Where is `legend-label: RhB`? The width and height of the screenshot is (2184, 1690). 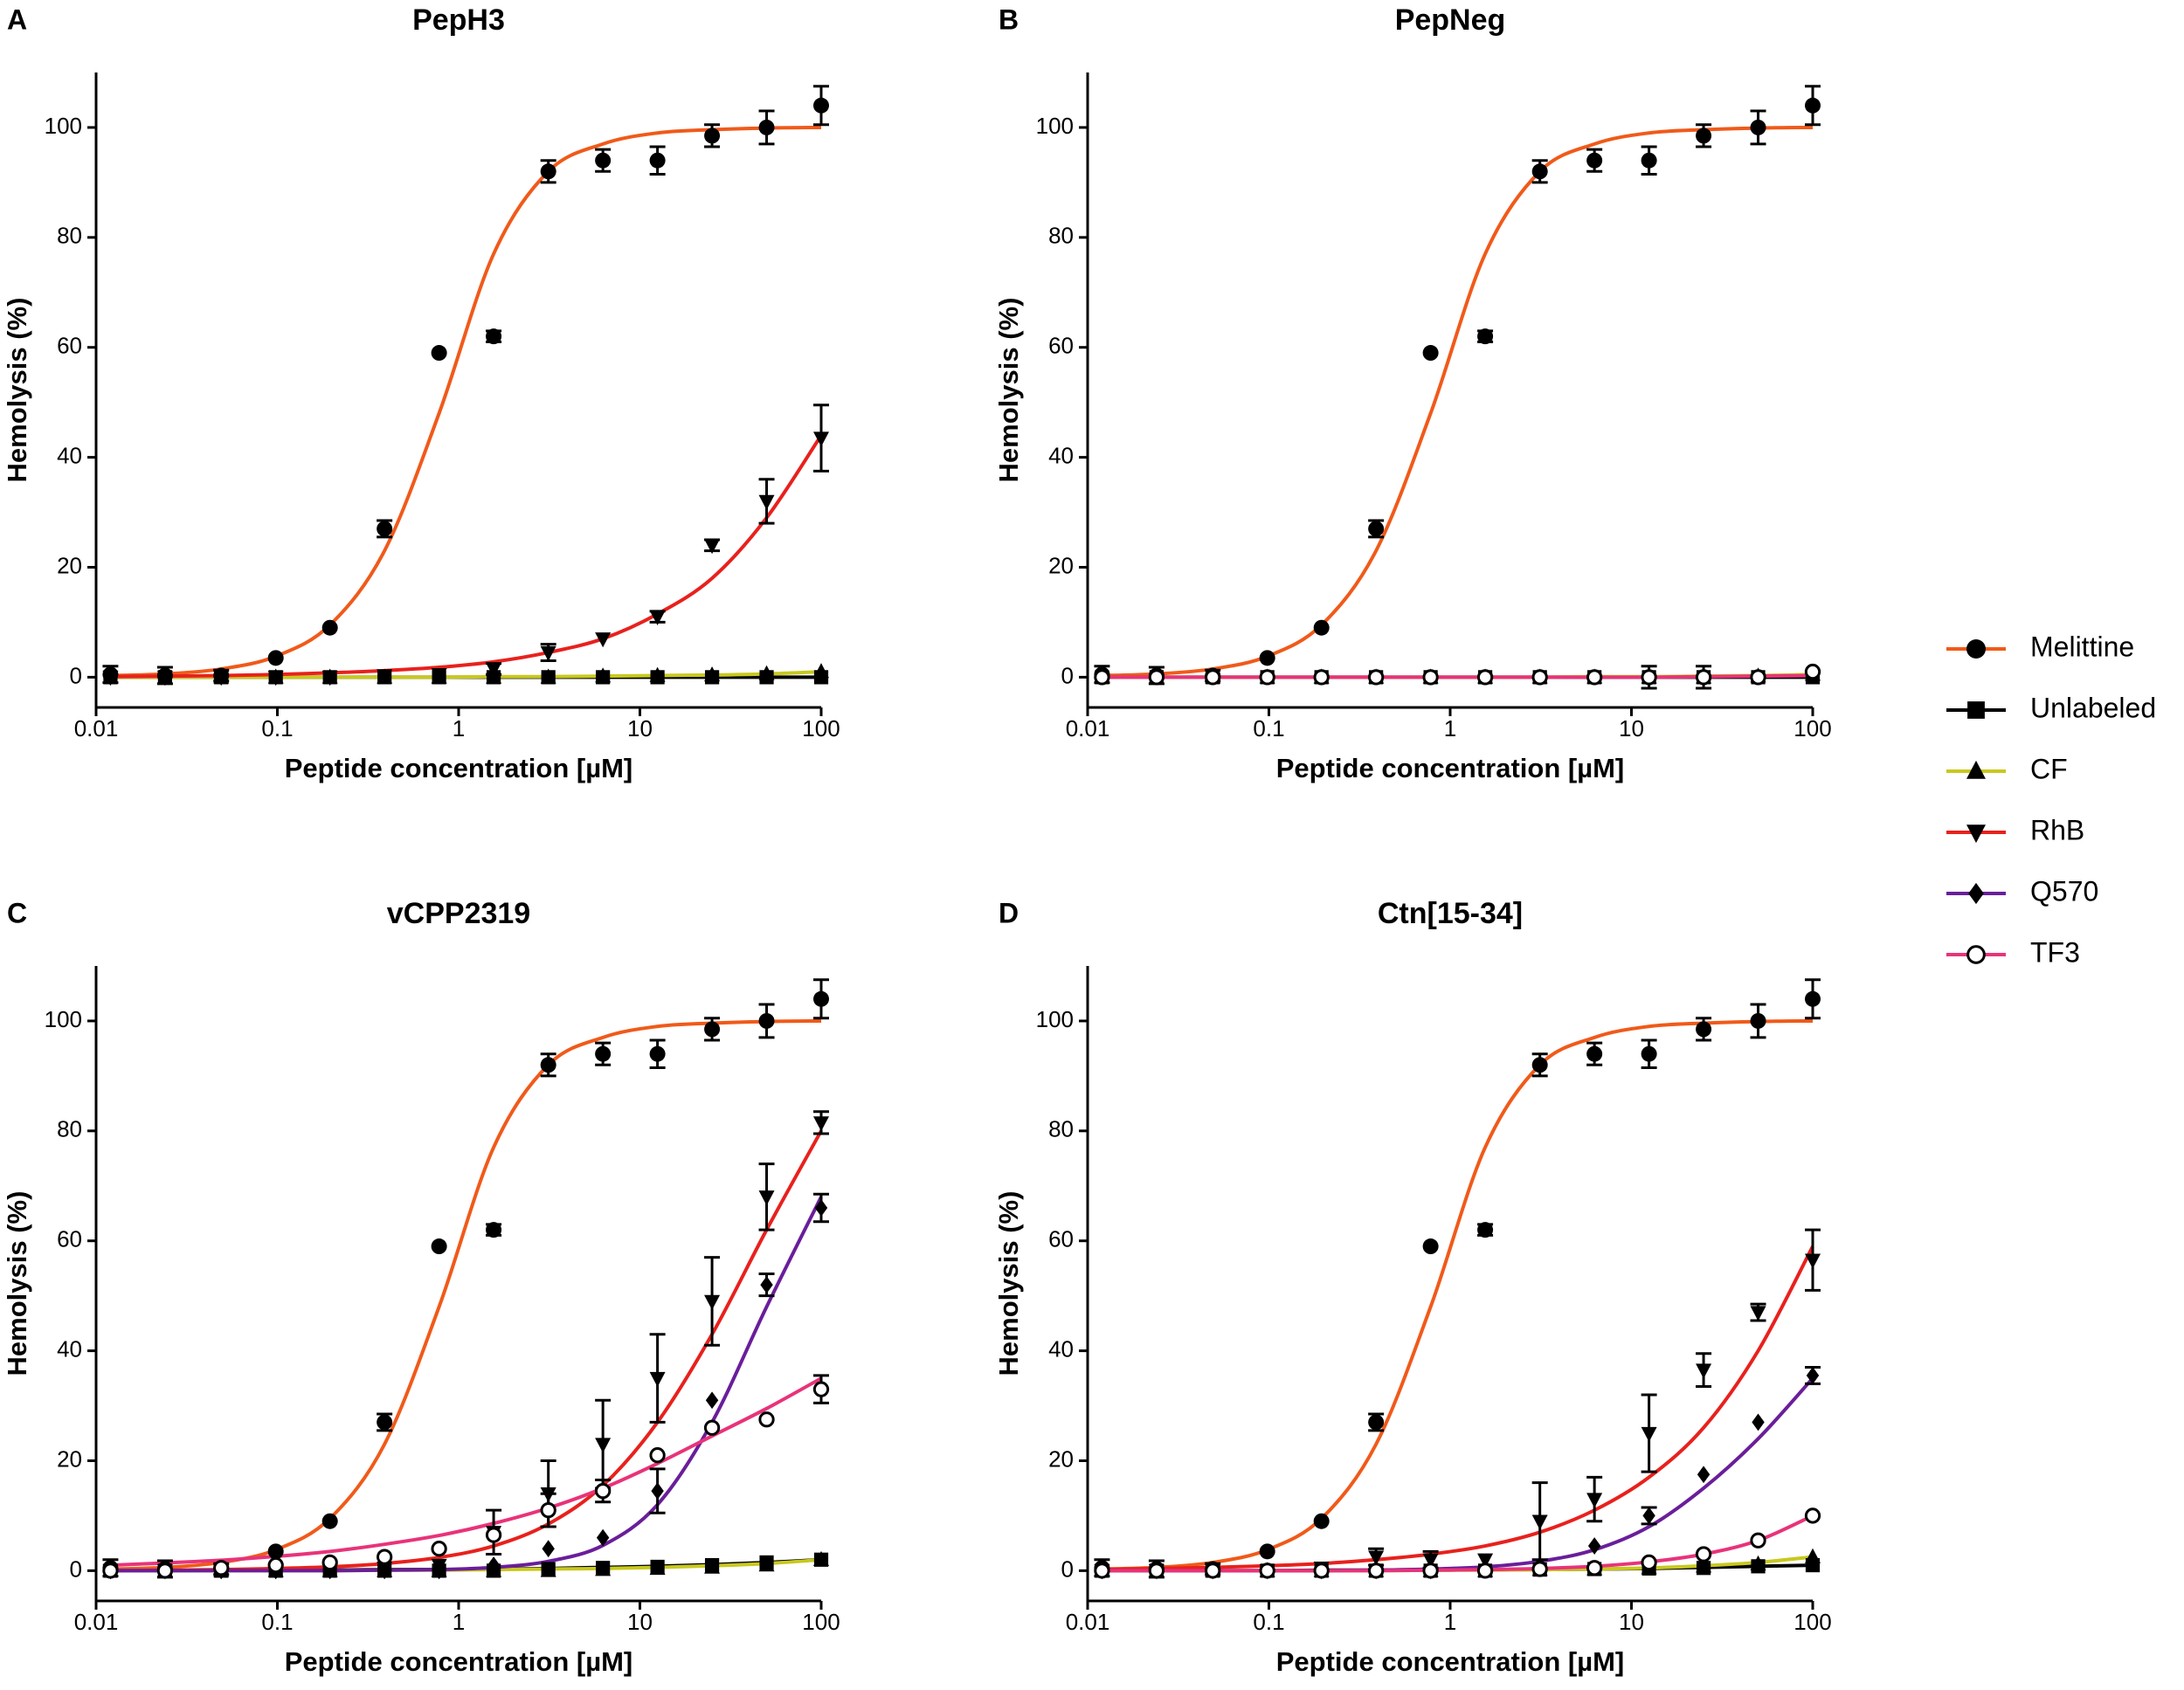
legend-label: RhB is located at coordinates (2057, 829).